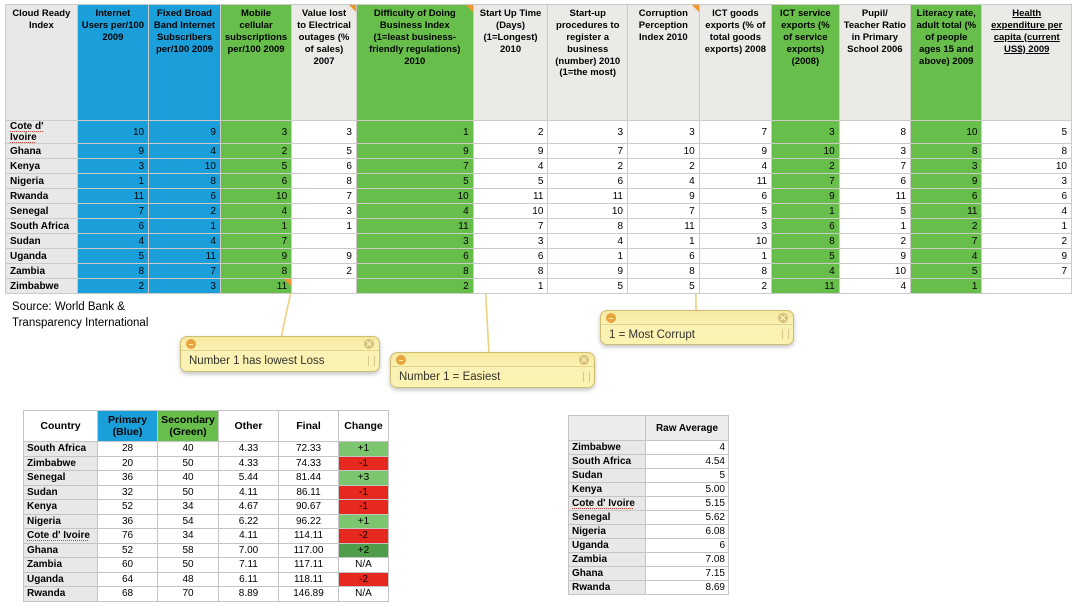 This screenshot has width=1072, height=607. I want to click on other-cell: 4.33, so click(248, 449).